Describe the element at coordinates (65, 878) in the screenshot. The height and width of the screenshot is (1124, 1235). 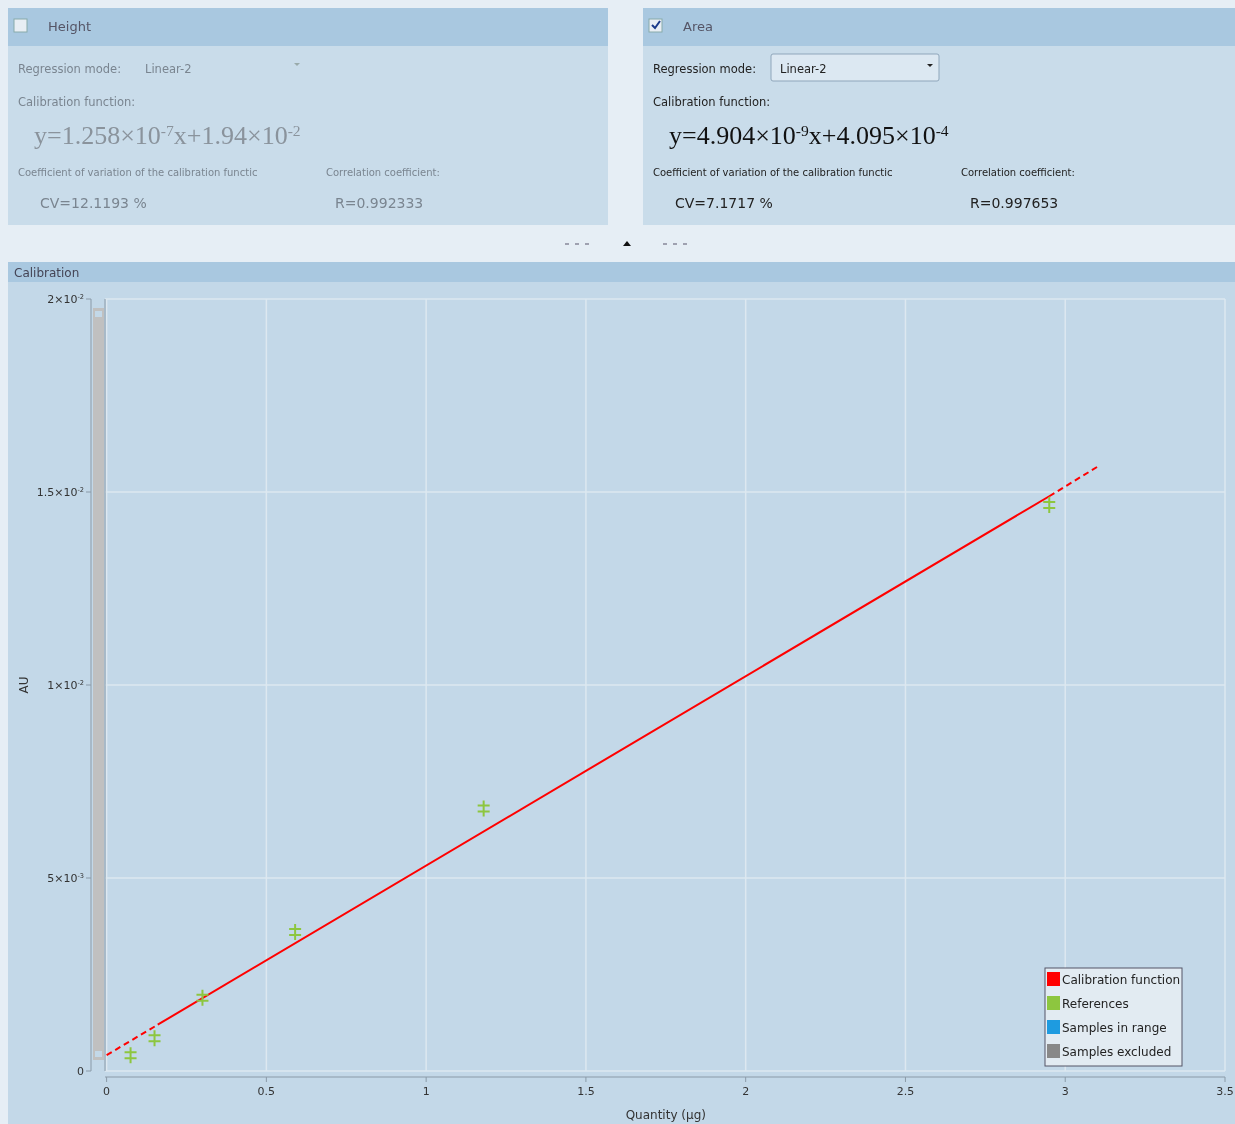
I see `y-tick-label: 5×10$^{-3}$` at that location.